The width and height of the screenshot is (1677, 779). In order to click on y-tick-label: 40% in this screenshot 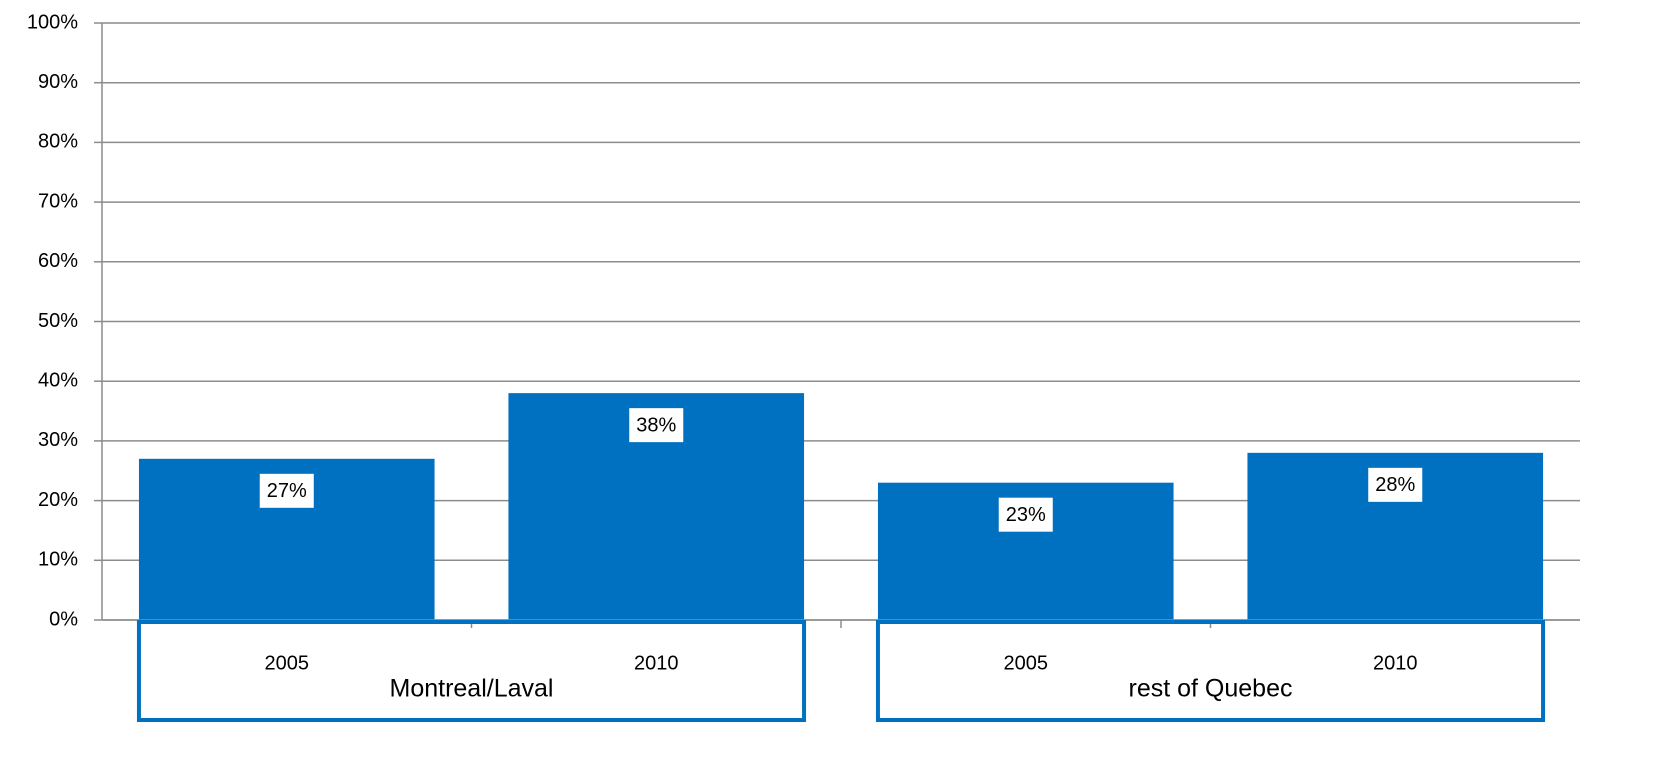, I will do `click(58, 380)`.